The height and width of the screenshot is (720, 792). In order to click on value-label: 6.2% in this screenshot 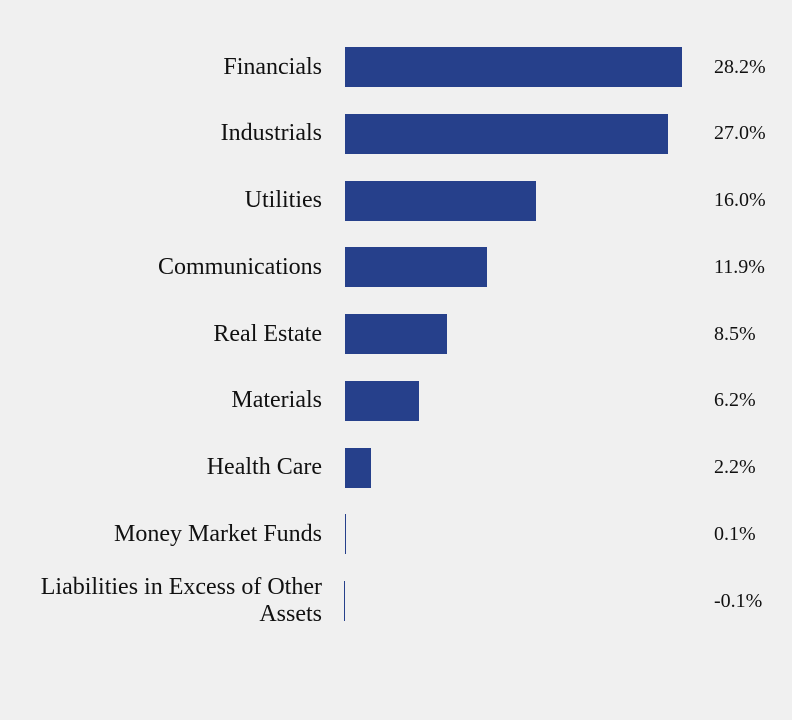, I will do `click(735, 400)`.